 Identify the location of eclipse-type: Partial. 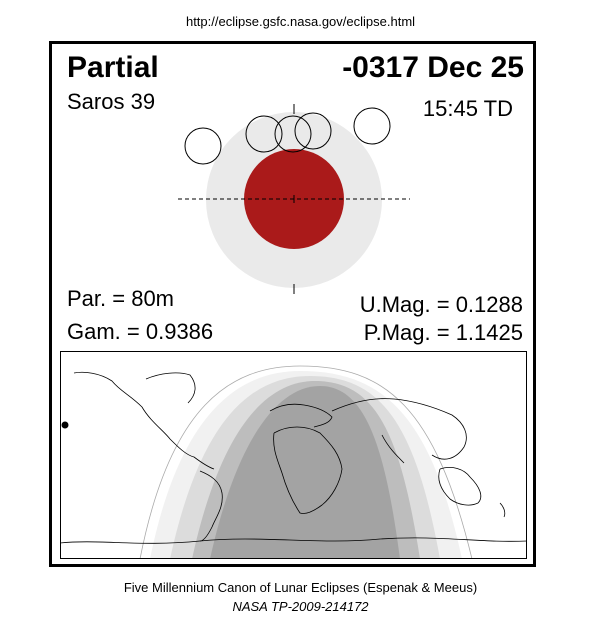
(113, 67).